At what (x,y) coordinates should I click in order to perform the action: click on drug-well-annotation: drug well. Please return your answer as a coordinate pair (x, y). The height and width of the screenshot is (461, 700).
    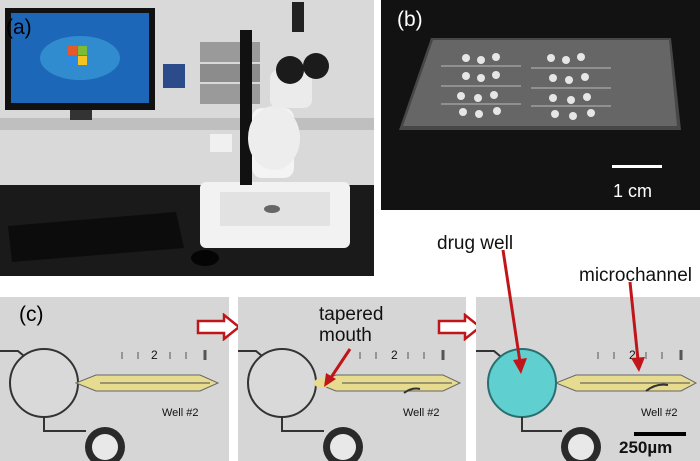
    Looking at the image, I should click on (475, 243).